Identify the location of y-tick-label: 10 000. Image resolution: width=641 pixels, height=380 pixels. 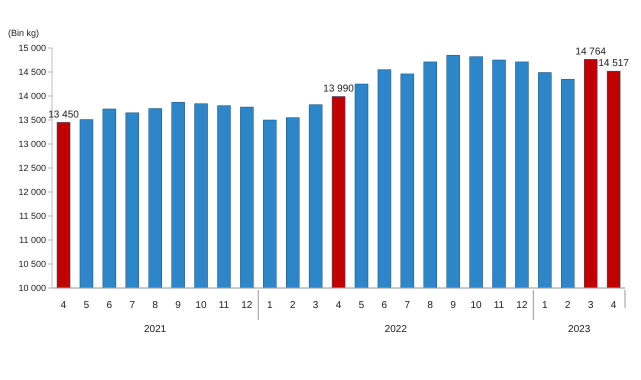
(32, 288).